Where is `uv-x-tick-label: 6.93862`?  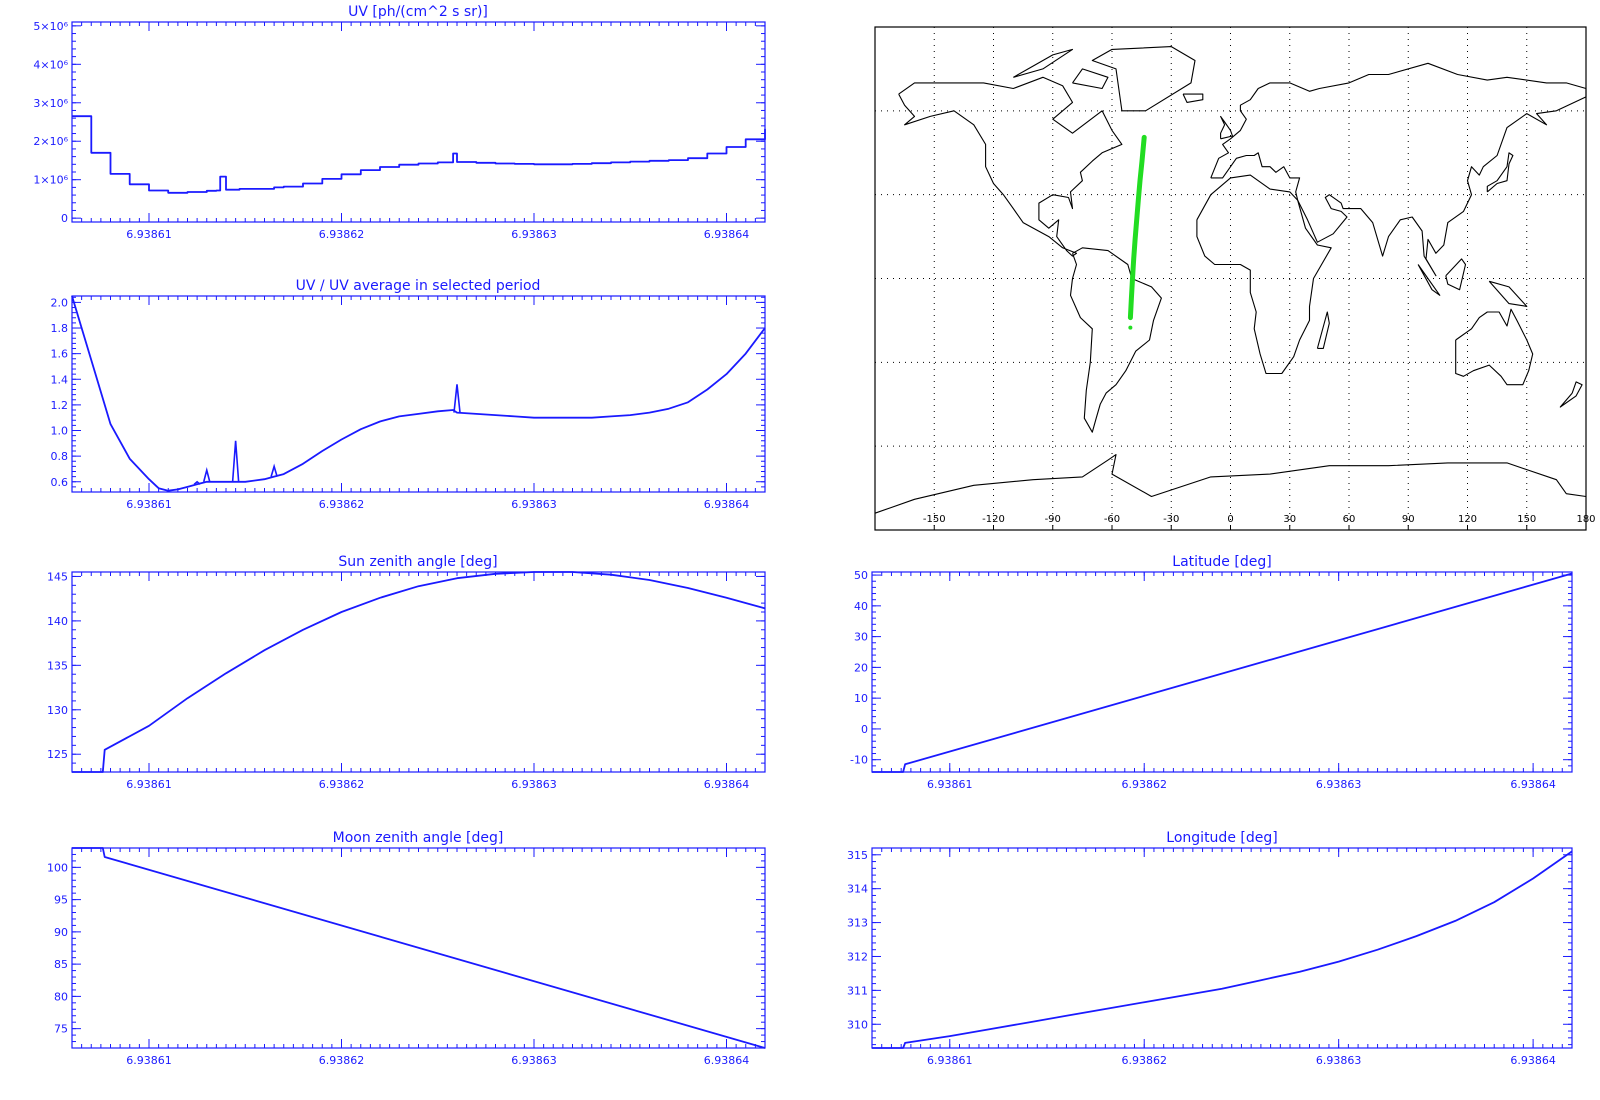
uv-x-tick-label: 6.93862 is located at coordinates (342, 234).